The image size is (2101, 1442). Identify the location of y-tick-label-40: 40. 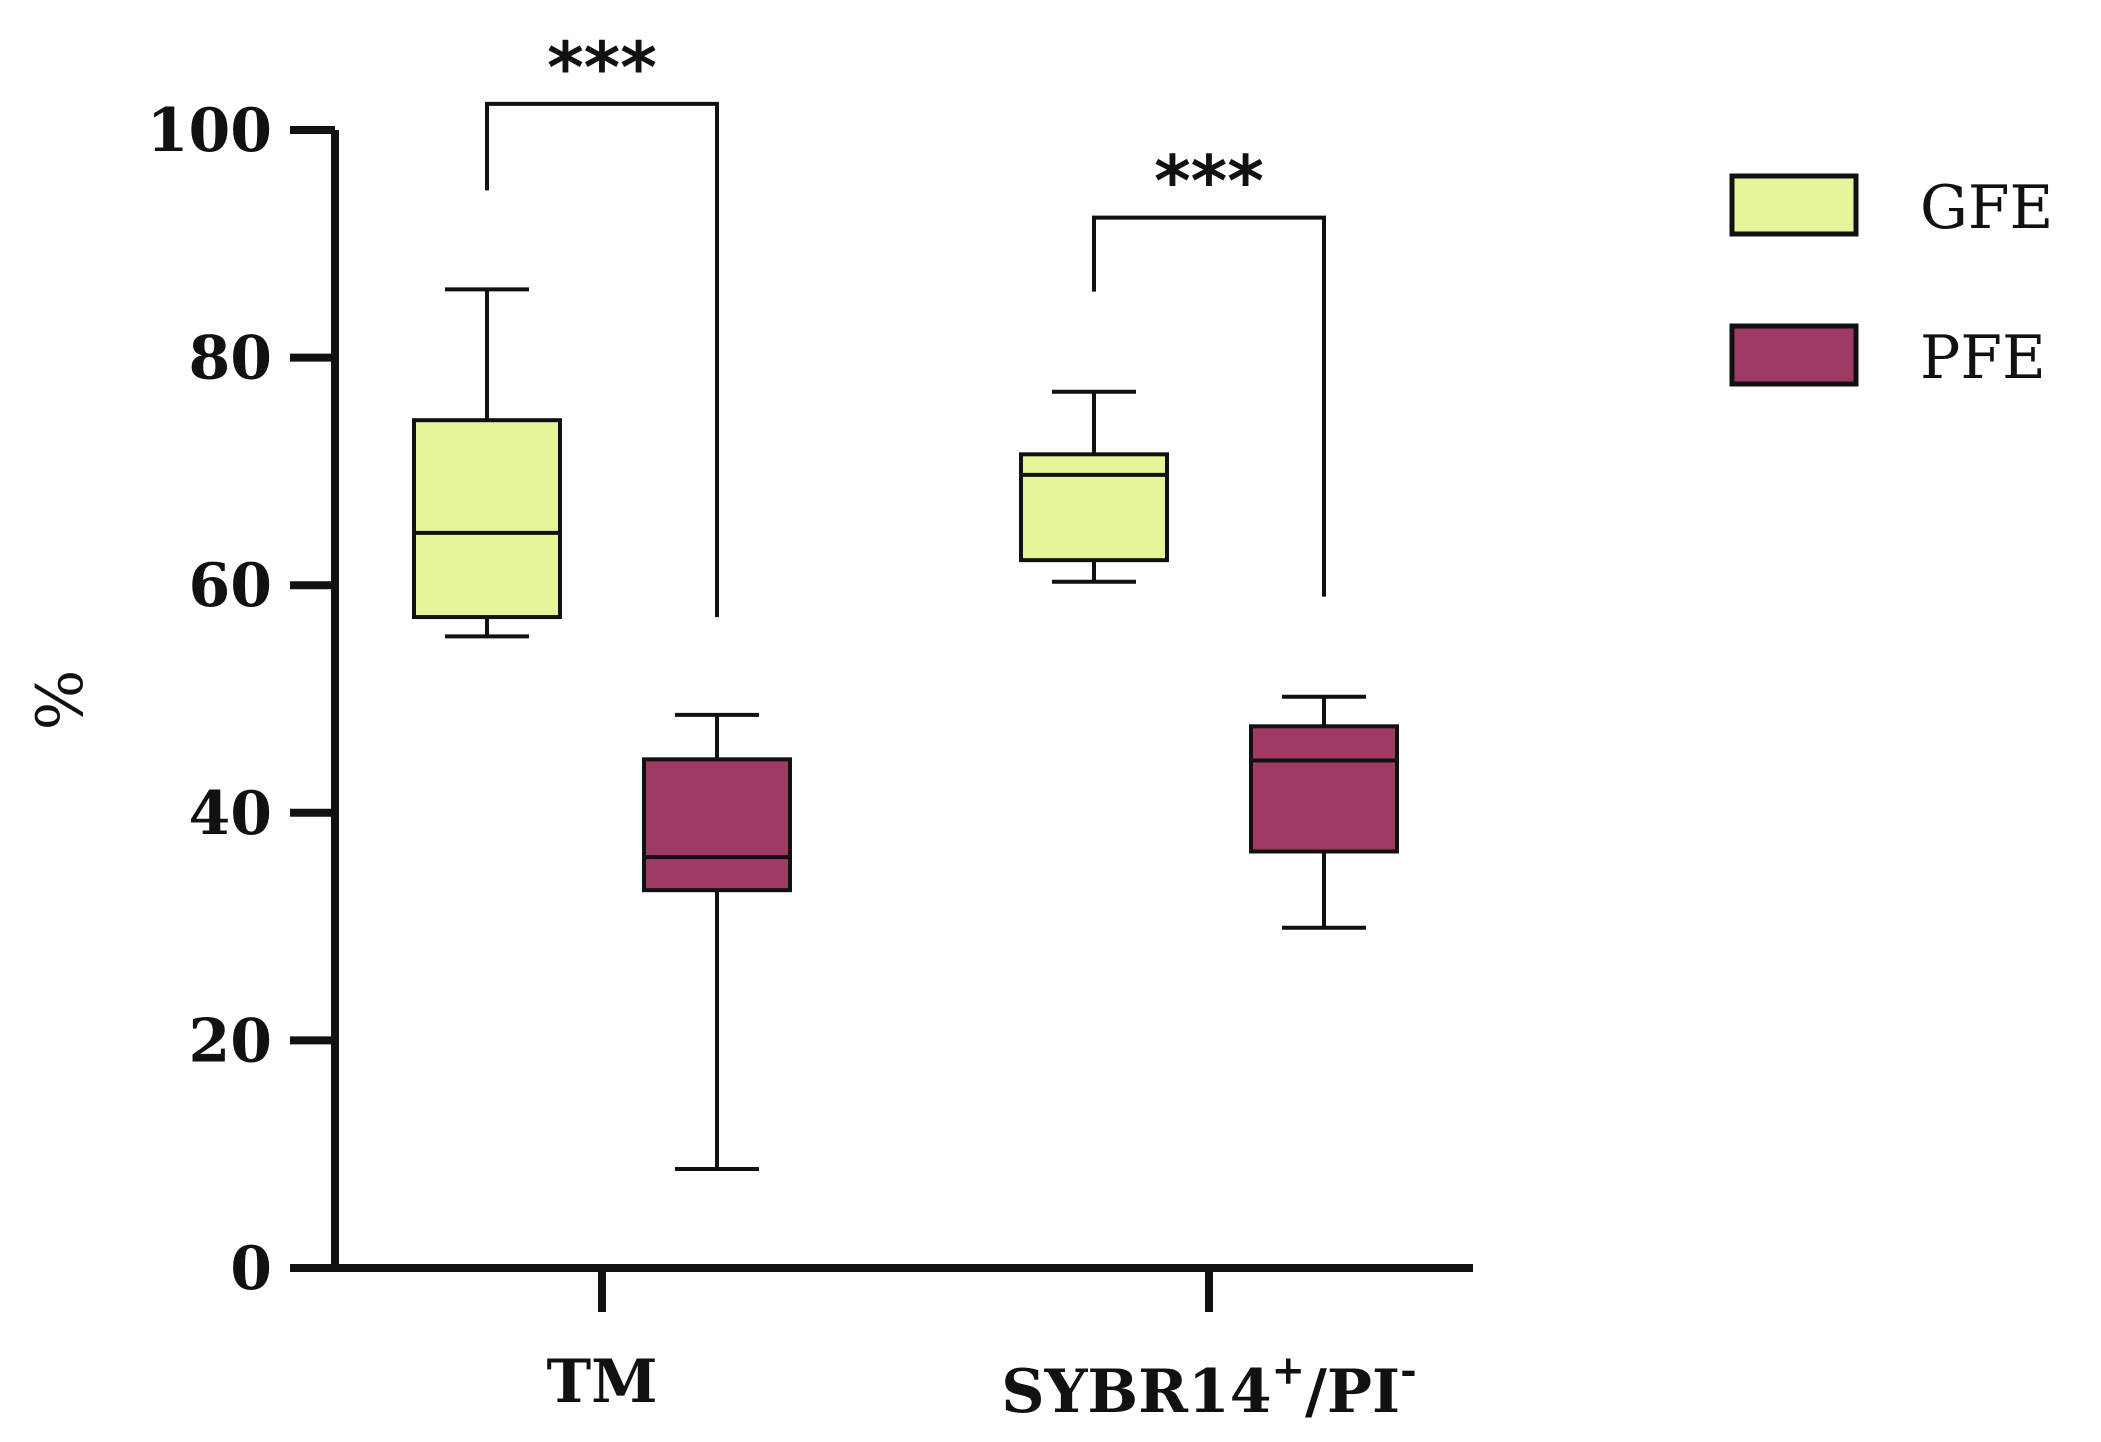
(231, 814).